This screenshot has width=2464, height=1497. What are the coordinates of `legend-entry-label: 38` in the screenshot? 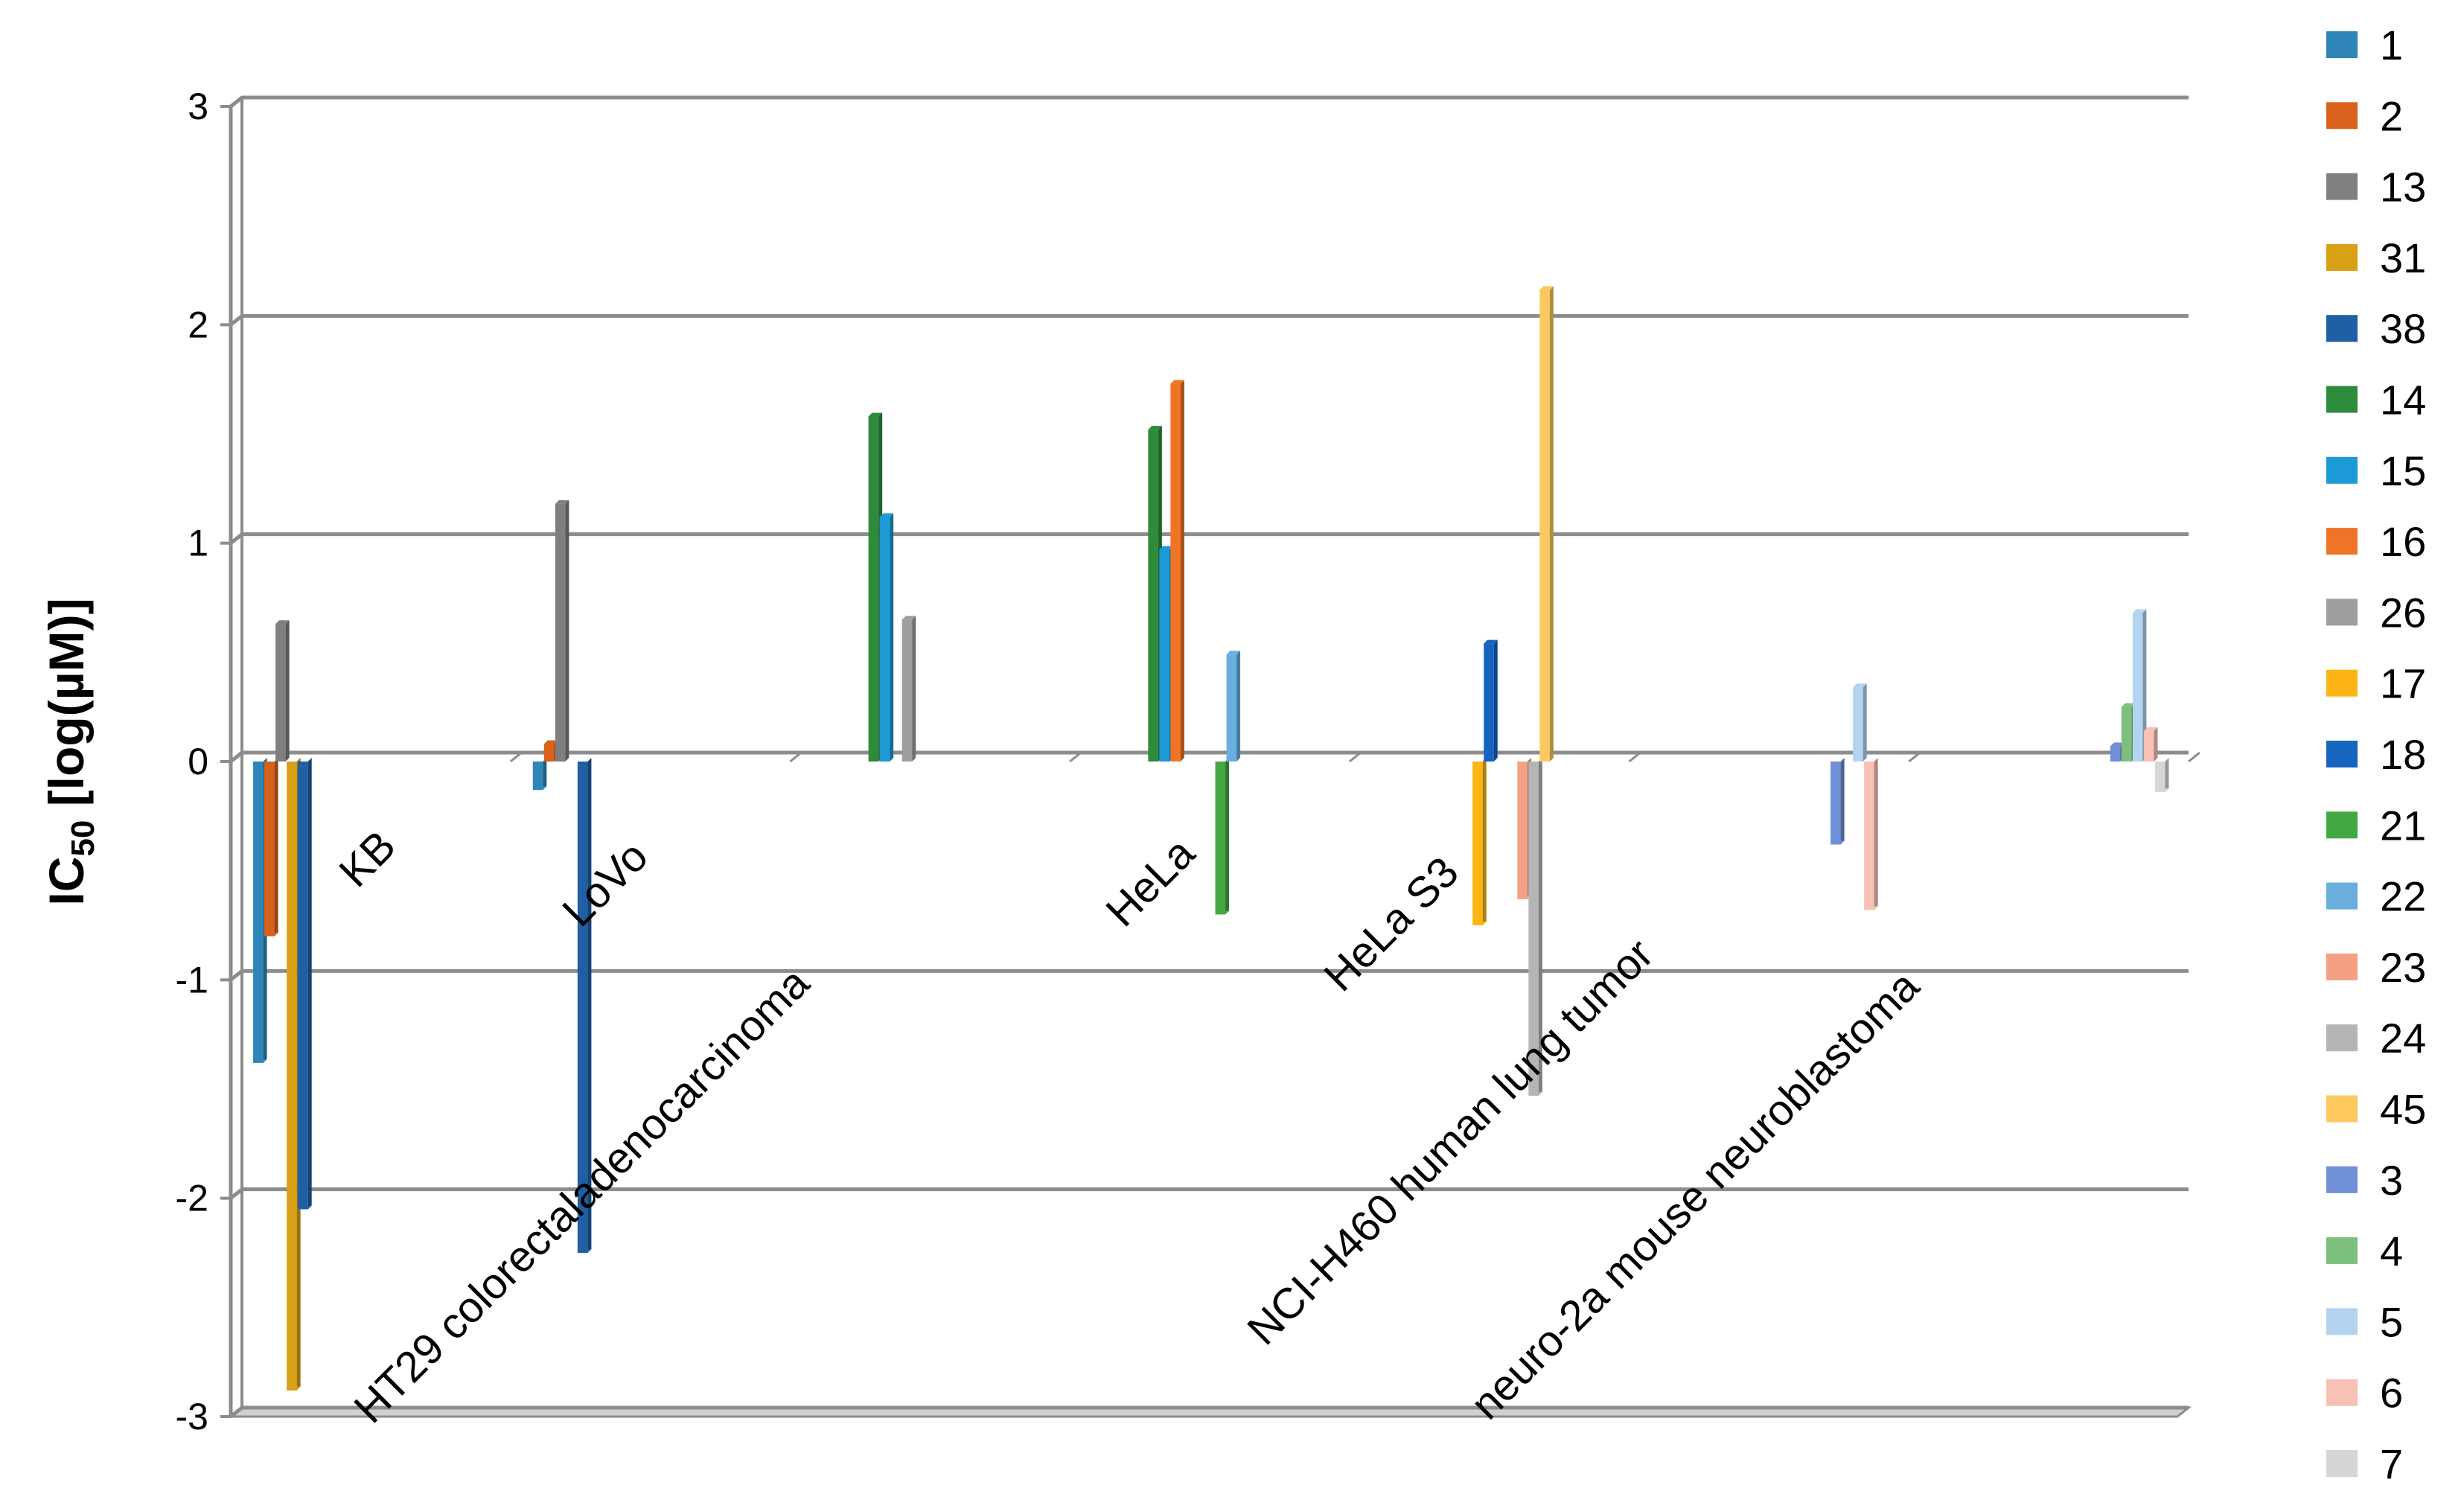 It's located at (2403, 328).